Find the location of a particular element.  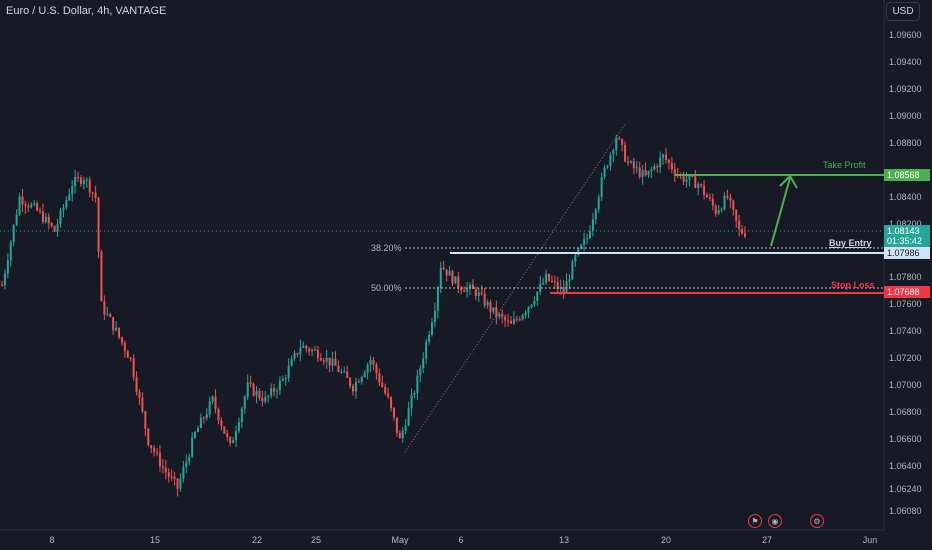

stop-loss-price-box: 1.07688 is located at coordinates (907, 292).